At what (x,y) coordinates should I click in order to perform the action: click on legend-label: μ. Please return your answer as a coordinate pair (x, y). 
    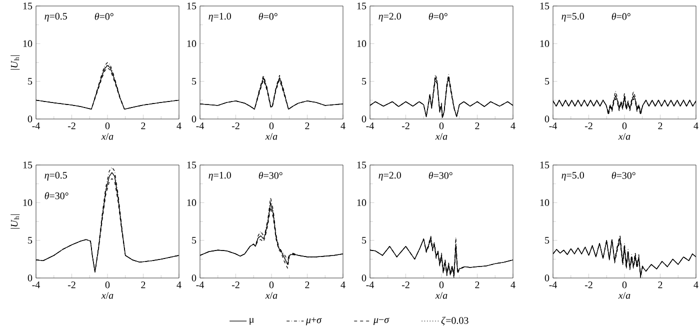
    Looking at the image, I should click on (252, 321).